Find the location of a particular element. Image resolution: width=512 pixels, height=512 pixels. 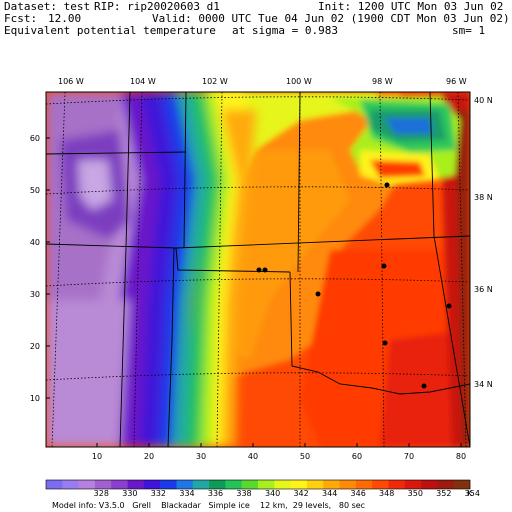

y-tick-label: 10 is located at coordinates (35, 398).